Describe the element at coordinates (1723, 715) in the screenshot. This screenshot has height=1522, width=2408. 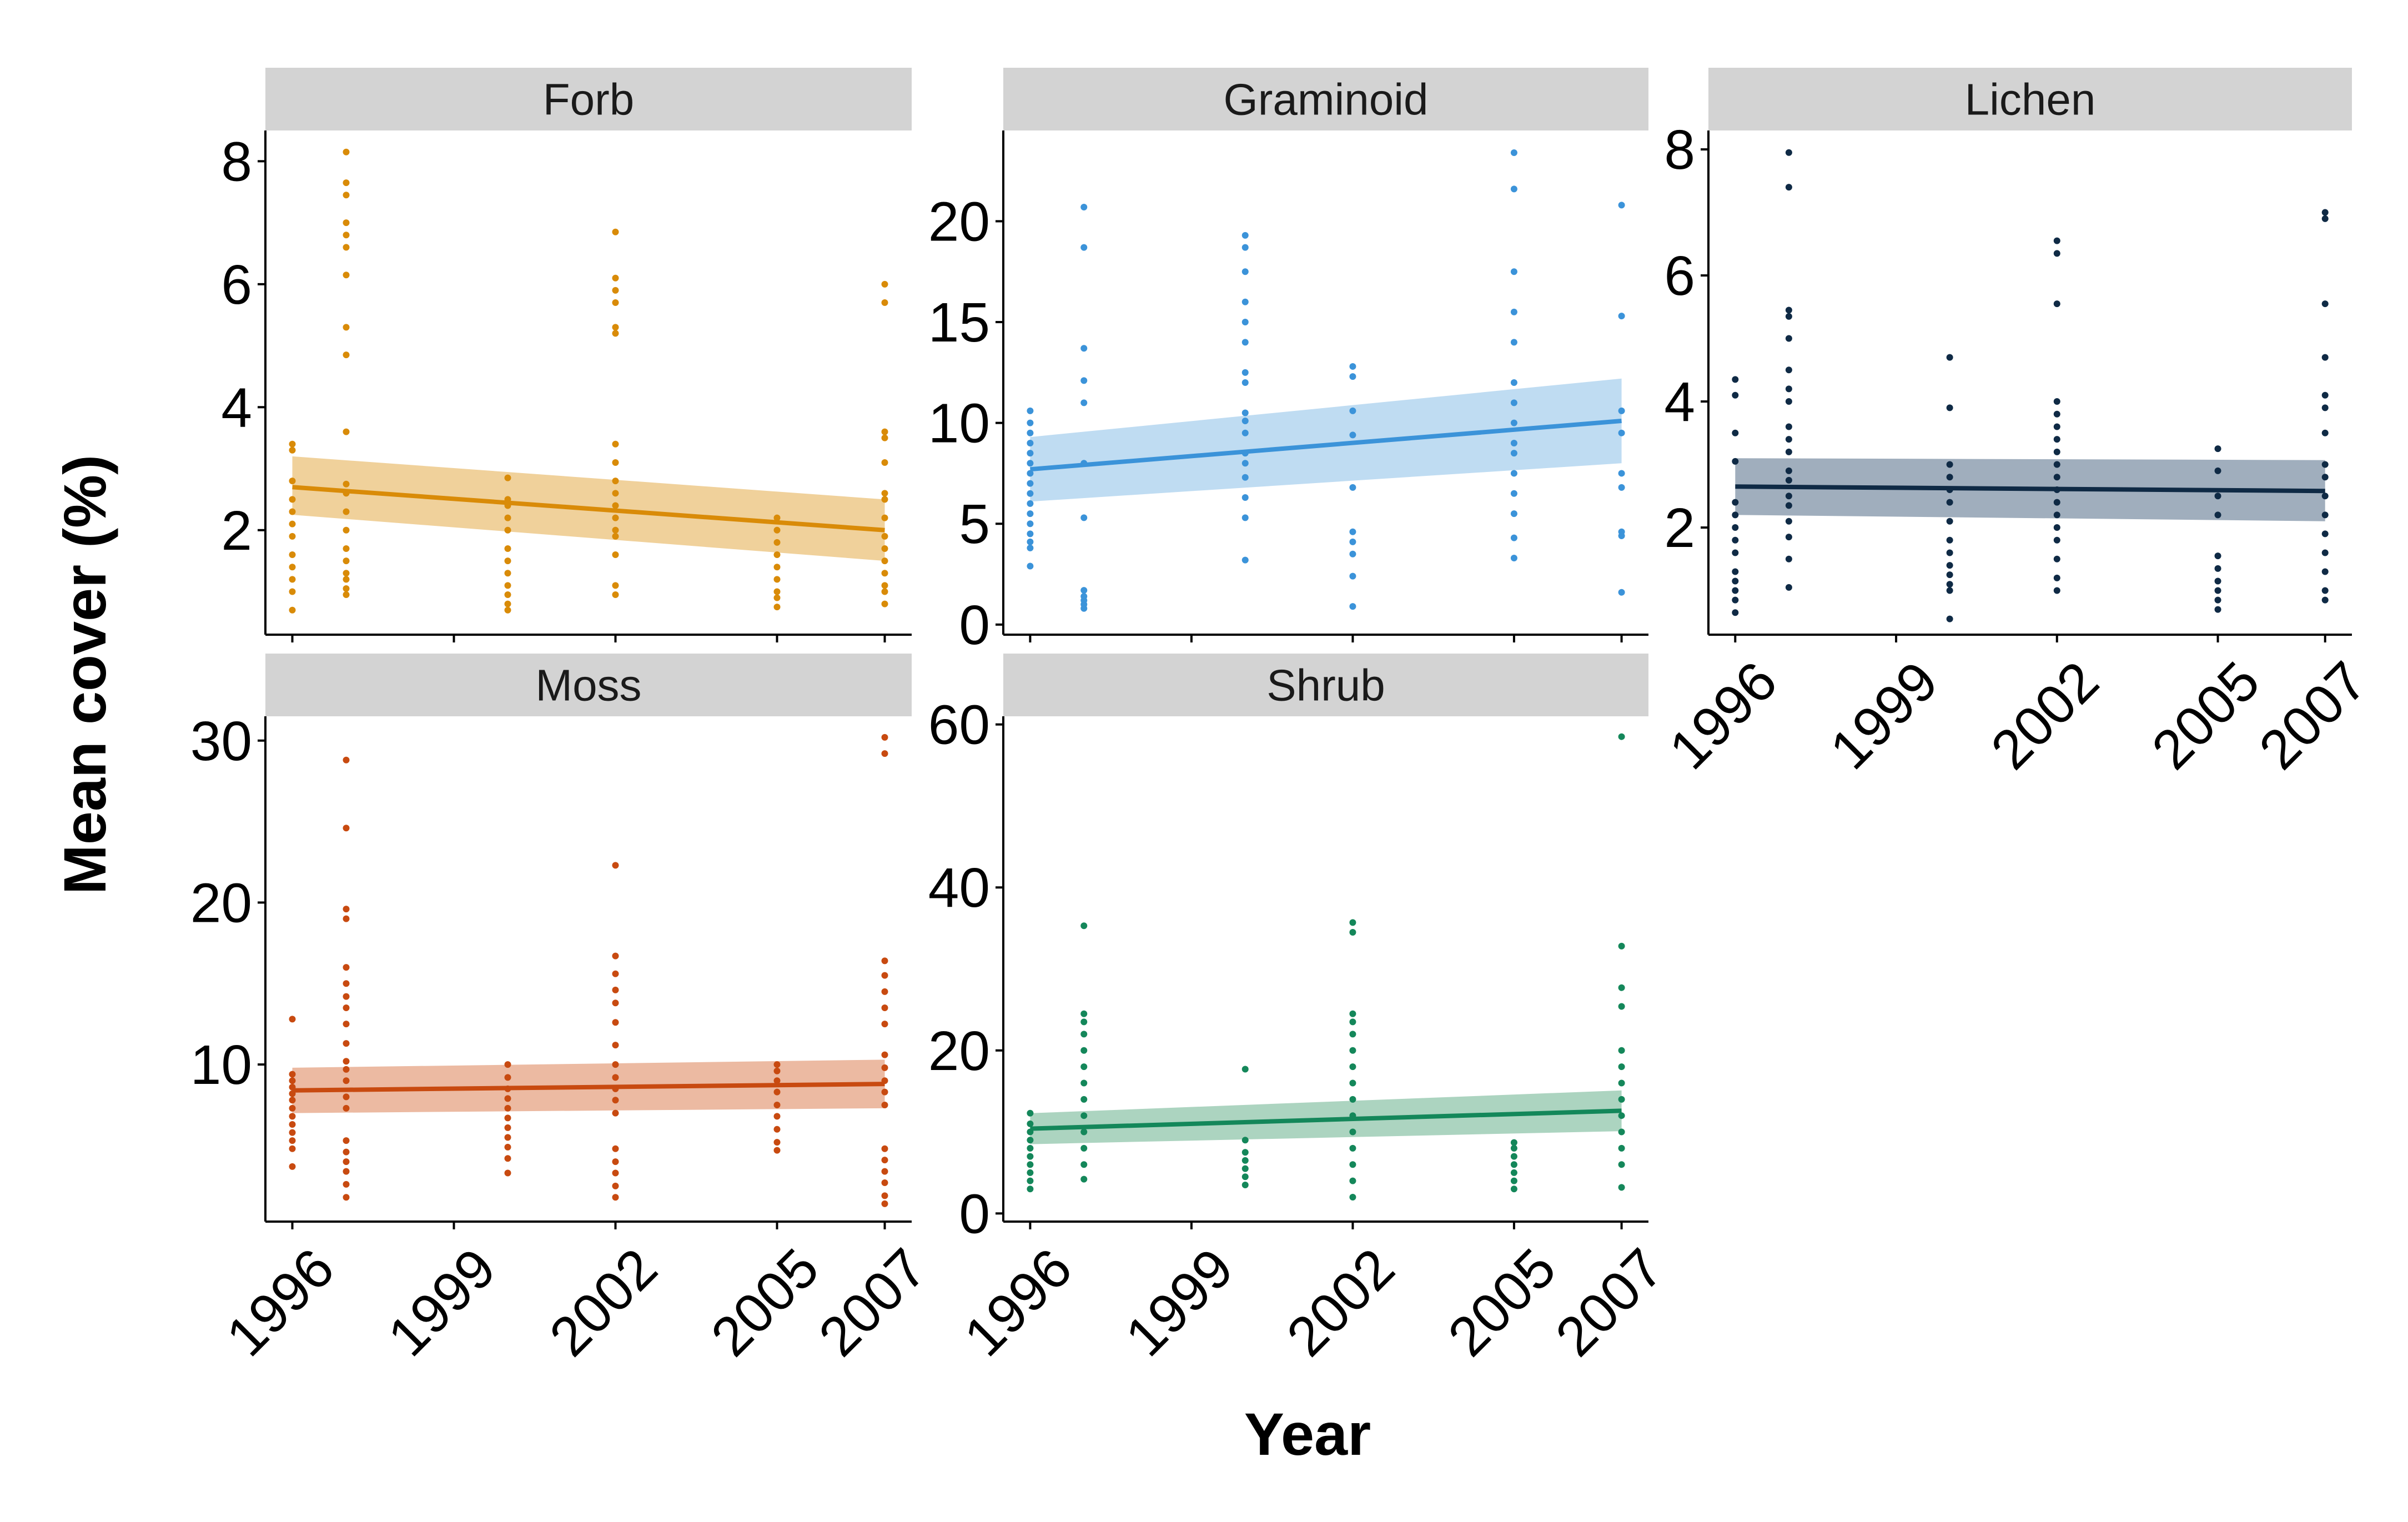
I see `x-tick-label: 1996` at that location.